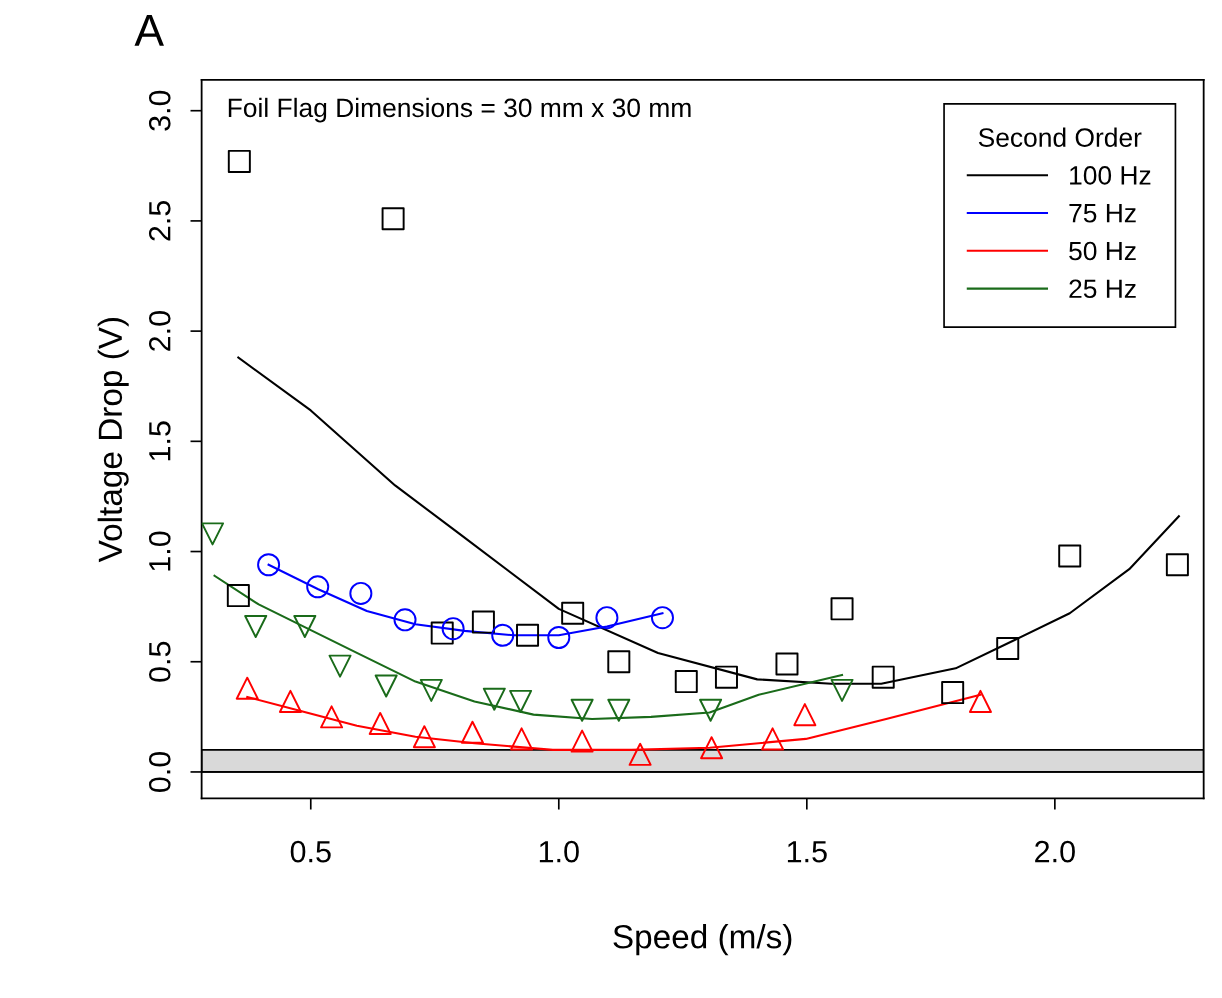 The image size is (1222, 998). What do you see at coordinates (702, 940) in the screenshot?
I see `x-axis-title: Speed (m/s)` at bounding box center [702, 940].